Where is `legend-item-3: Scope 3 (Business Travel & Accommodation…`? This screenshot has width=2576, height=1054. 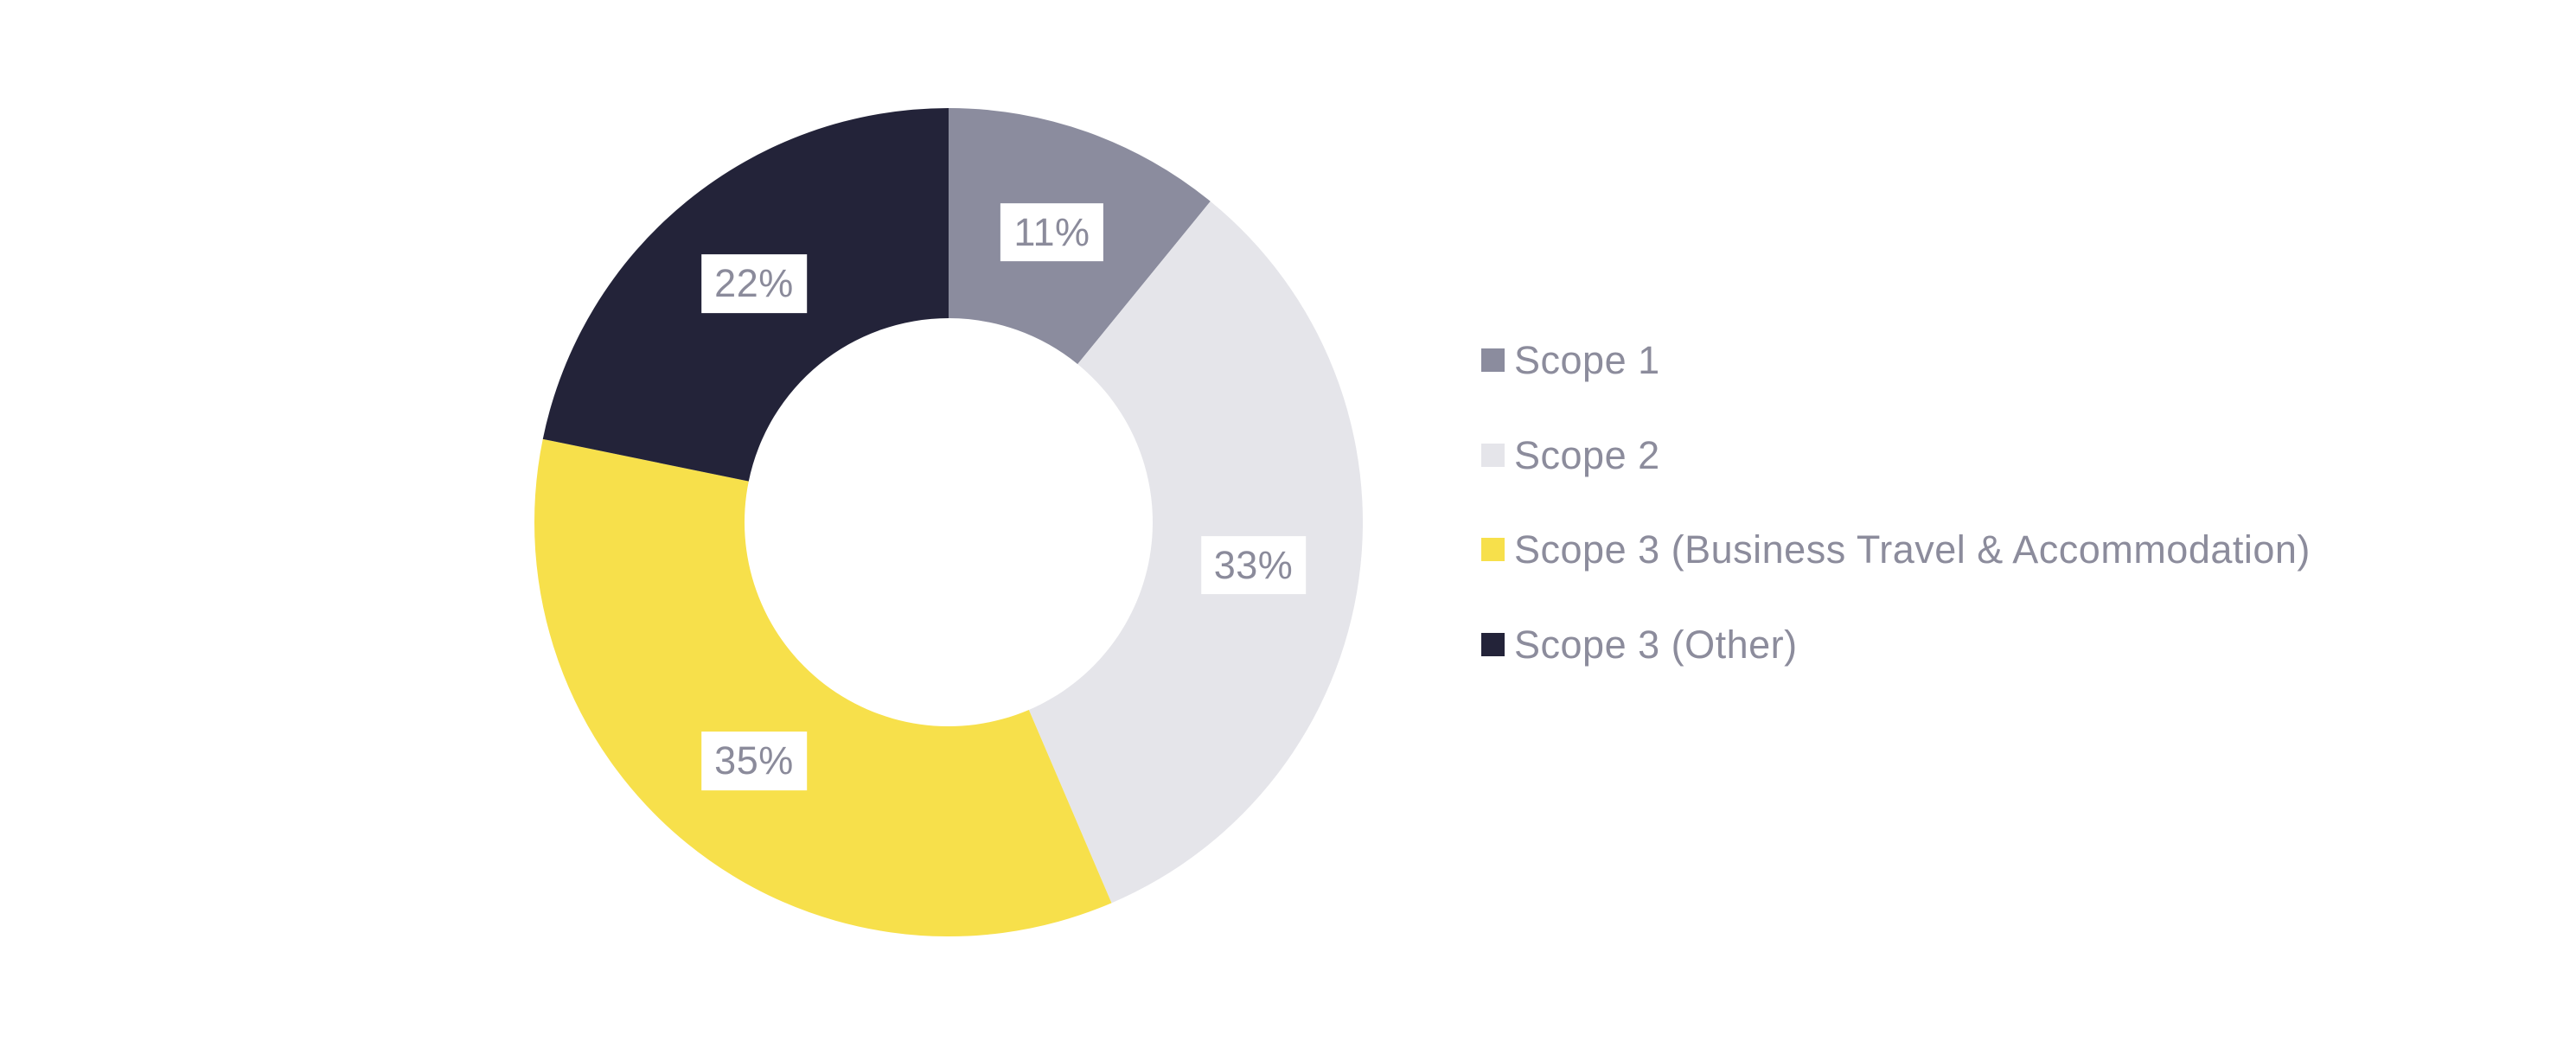 legend-item-3: Scope 3 (Business Travel & Accommodation… is located at coordinates (1896, 550).